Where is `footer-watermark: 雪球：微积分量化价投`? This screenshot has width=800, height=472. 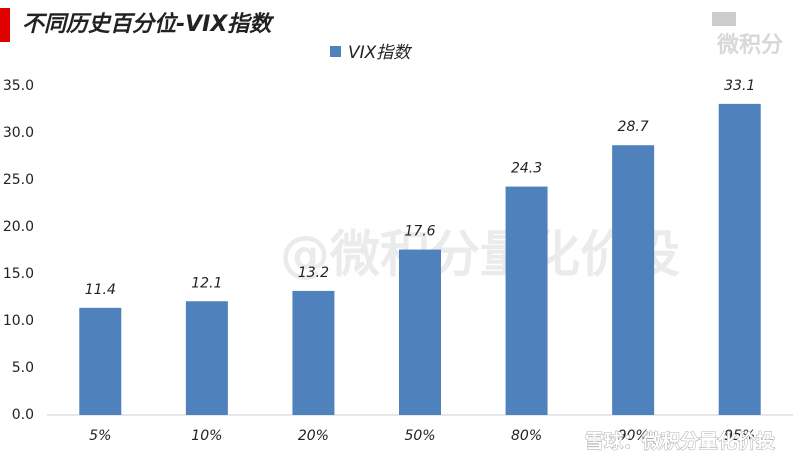
footer-watermark: 雪球：微积分量化价投 is located at coordinates (680, 441).